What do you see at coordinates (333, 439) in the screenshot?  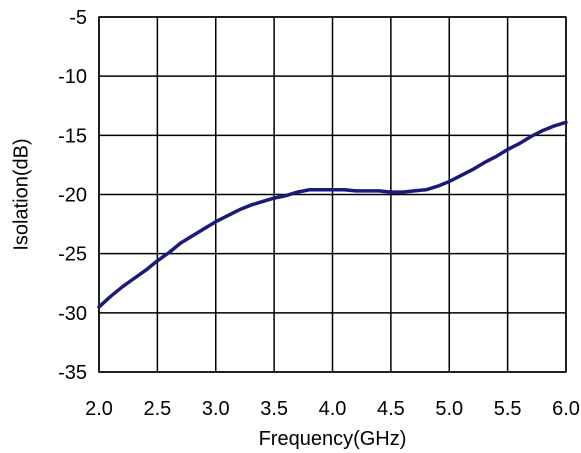 I see `x-axis-label: Frequency(GHz)` at bounding box center [333, 439].